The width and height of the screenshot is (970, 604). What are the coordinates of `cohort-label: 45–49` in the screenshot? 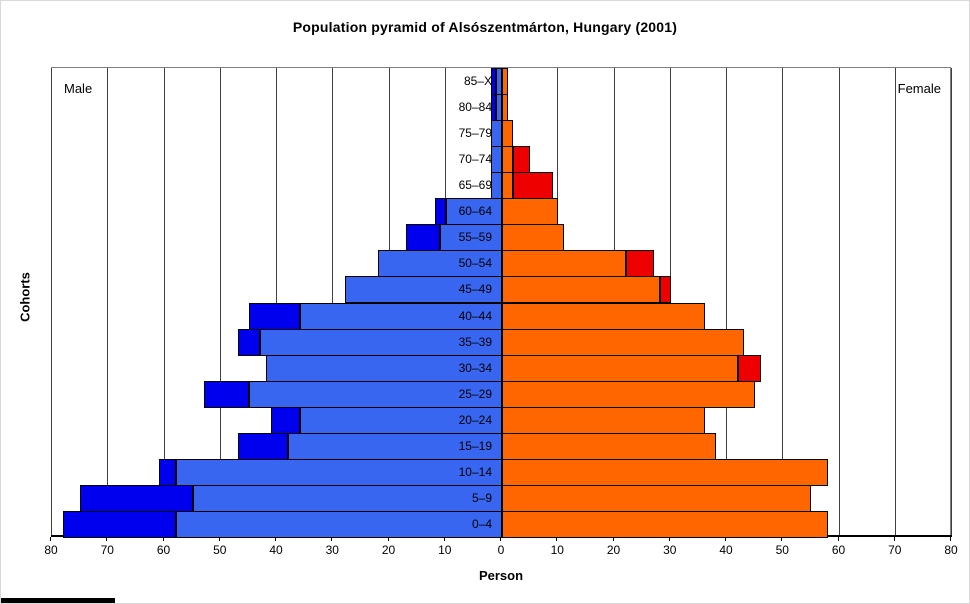 It's located at (475, 289).